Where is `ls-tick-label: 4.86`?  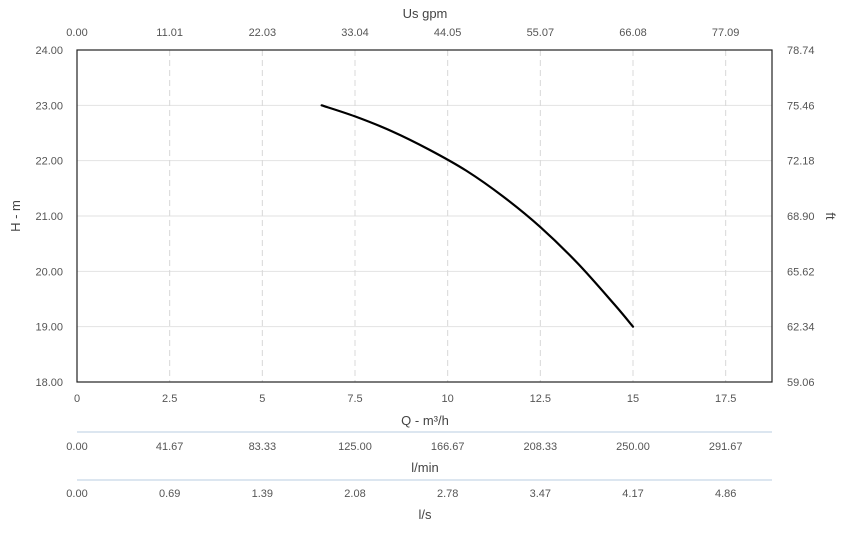 ls-tick-label: 4.86 is located at coordinates (725, 494).